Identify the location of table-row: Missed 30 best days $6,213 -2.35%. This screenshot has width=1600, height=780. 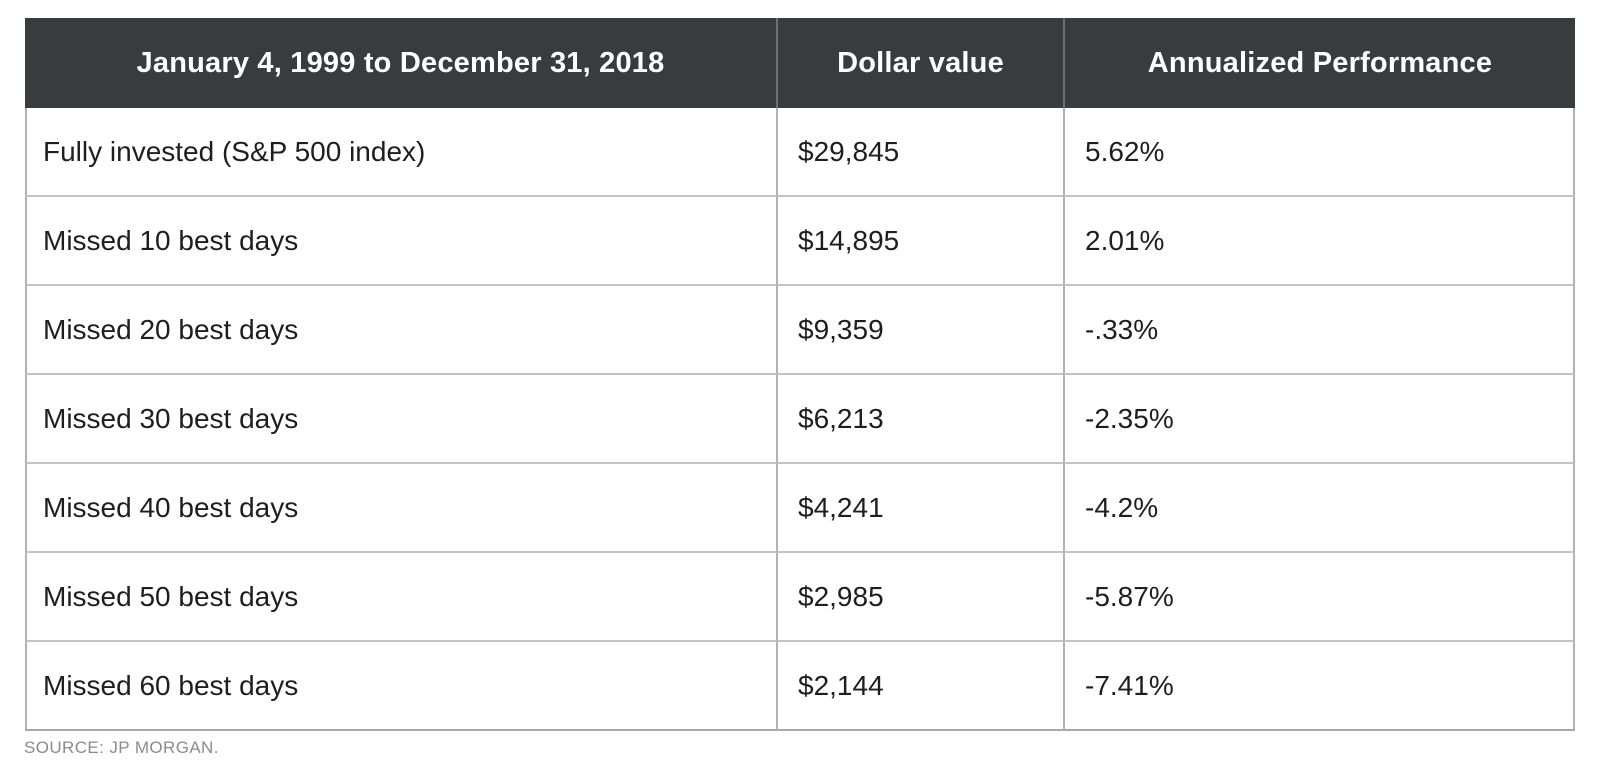
(800, 419).